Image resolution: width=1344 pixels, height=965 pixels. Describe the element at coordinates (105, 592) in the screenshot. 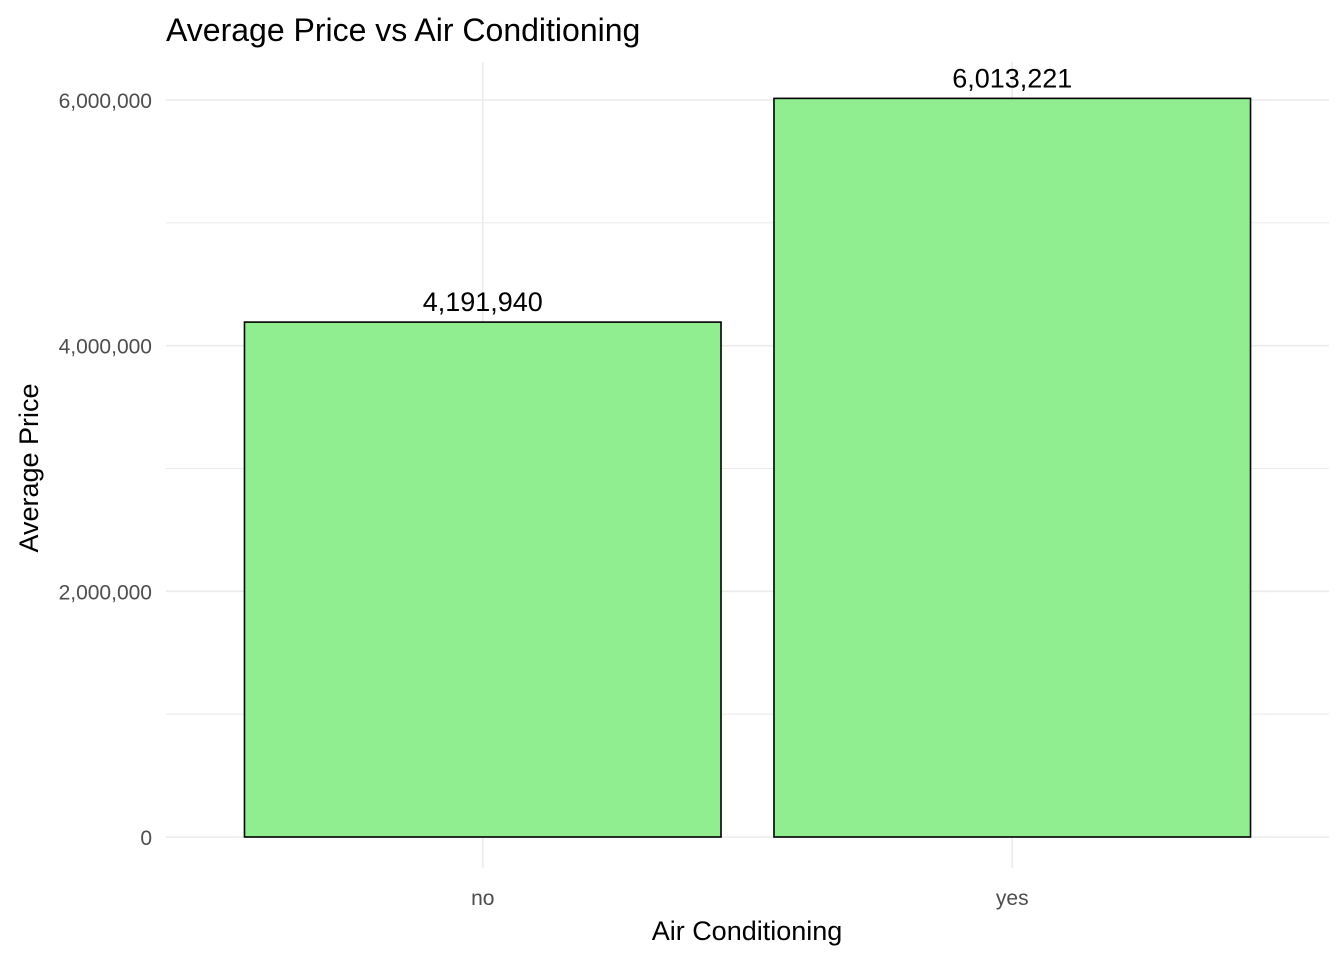

I see `y-tick-label: 2,000,000` at that location.